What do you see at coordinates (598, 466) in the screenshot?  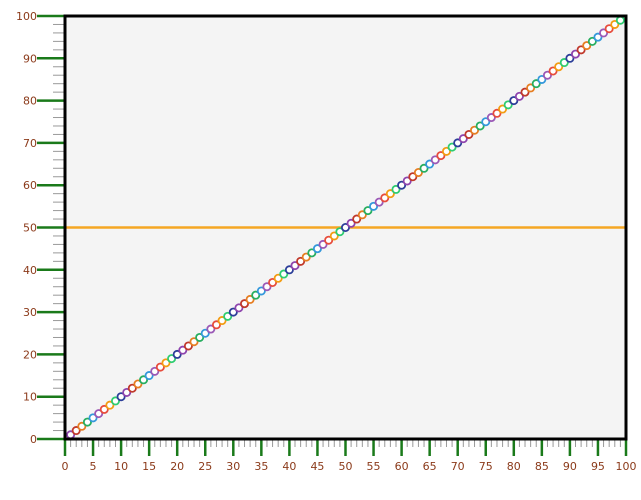 I see `x-tick-label: 95` at bounding box center [598, 466].